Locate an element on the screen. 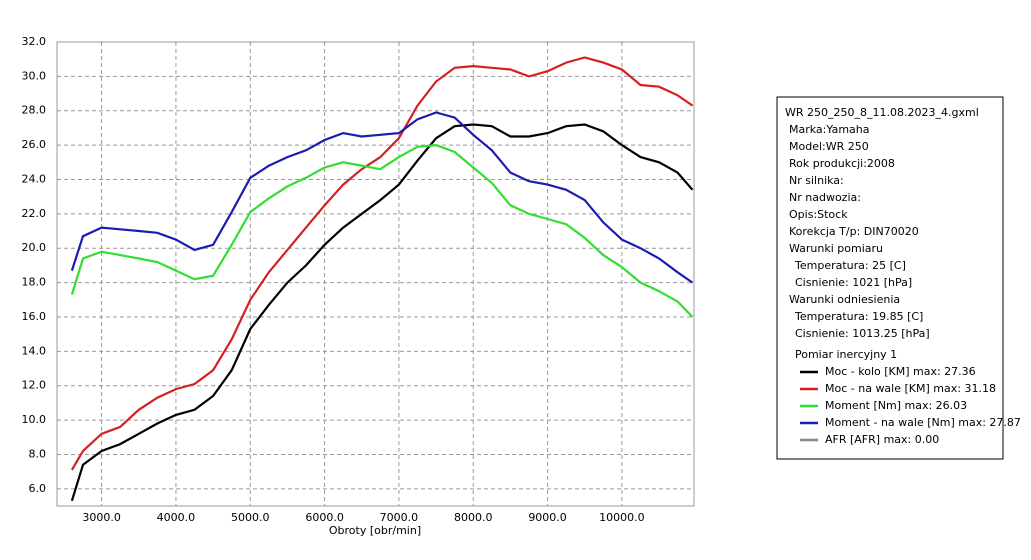 The width and height of the screenshot is (1031, 560). legend-label: Moment [Nm] max: 26.03 is located at coordinates (896, 405).